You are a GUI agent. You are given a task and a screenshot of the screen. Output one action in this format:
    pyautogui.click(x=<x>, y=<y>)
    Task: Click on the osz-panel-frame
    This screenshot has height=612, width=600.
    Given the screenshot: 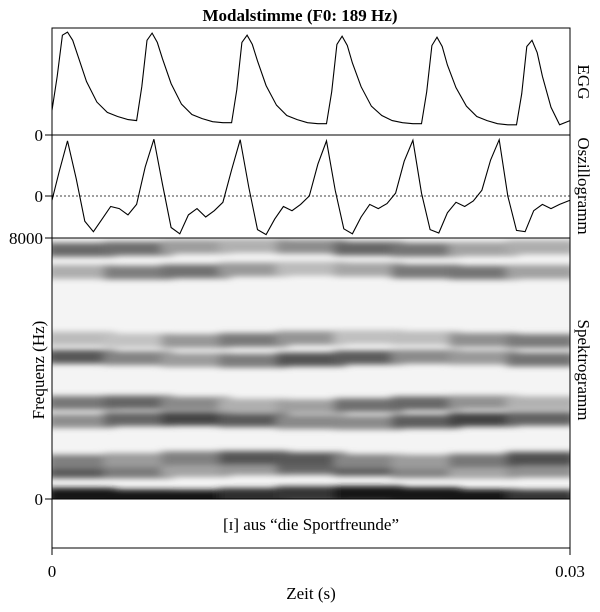 What is the action you would take?
    pyautogui.click(x=311, y=186)
    